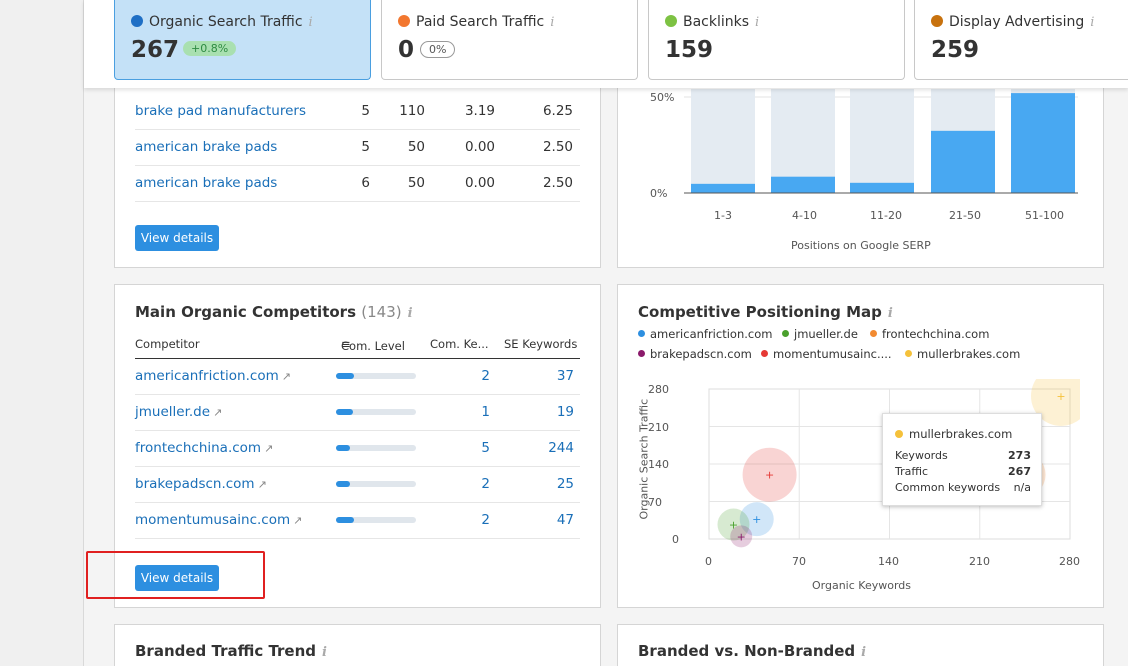  Describe the element at coordinates (541, 344) in the screenshot. I see `col-se-keywords: SE Keywords` at that location.